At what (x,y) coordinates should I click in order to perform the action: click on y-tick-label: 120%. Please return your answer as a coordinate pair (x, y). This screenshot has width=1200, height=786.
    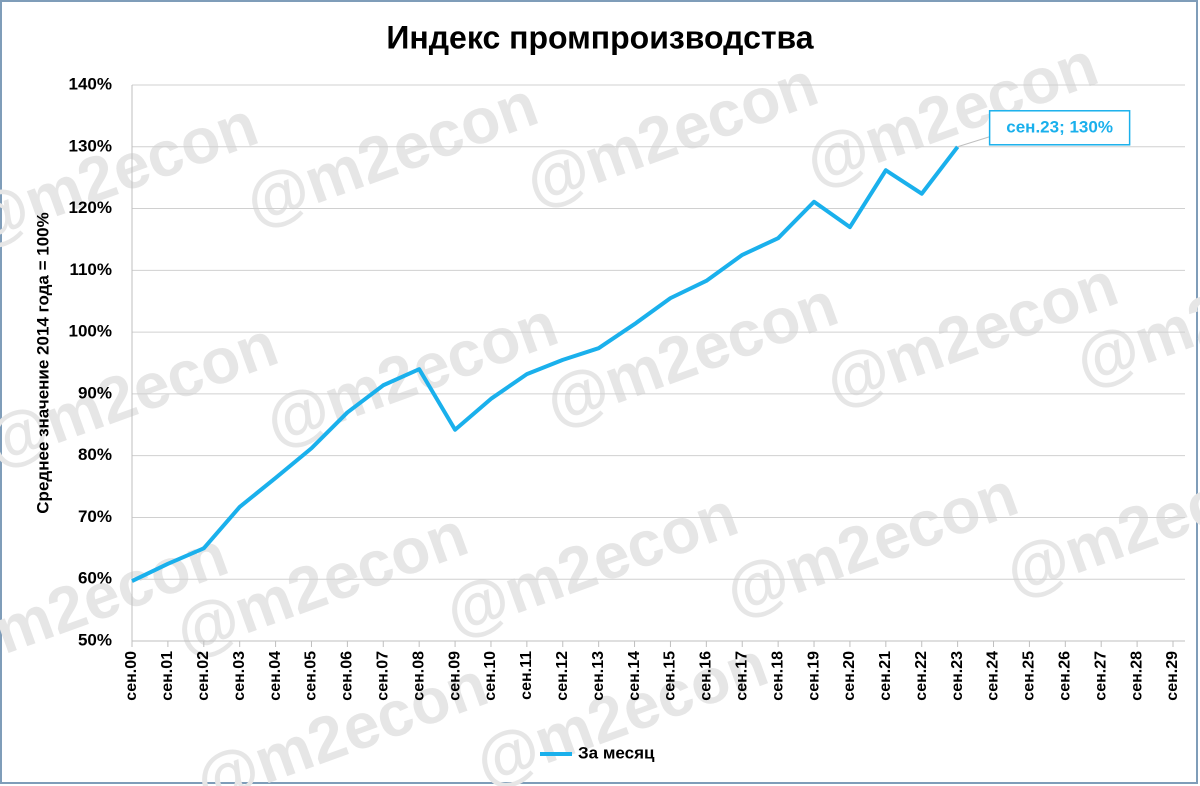
    Looking at the image, I should click on (90, 207).